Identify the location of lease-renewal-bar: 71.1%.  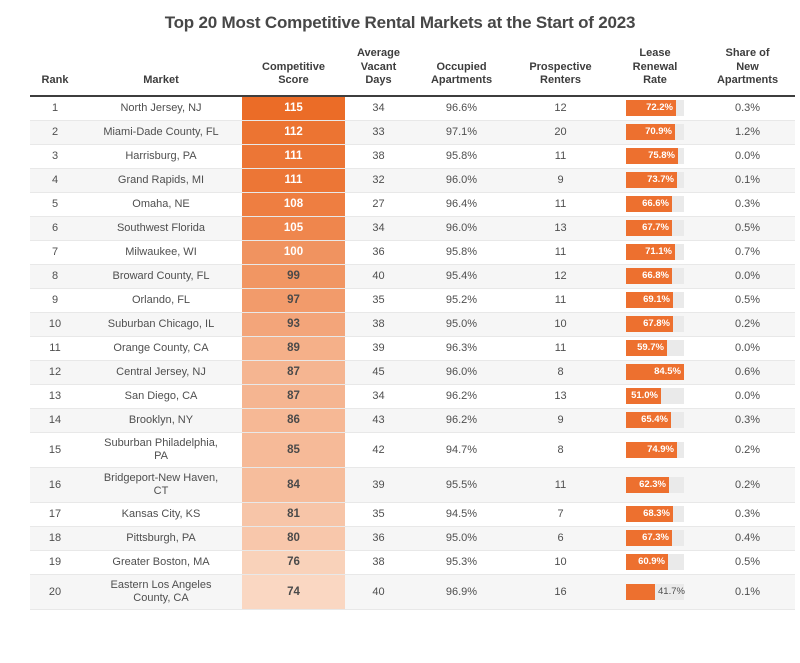
(655, 252).